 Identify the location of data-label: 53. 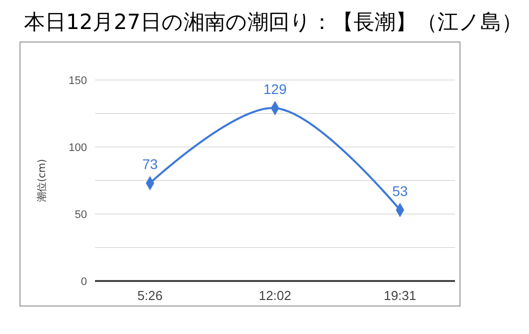
(400, 190).